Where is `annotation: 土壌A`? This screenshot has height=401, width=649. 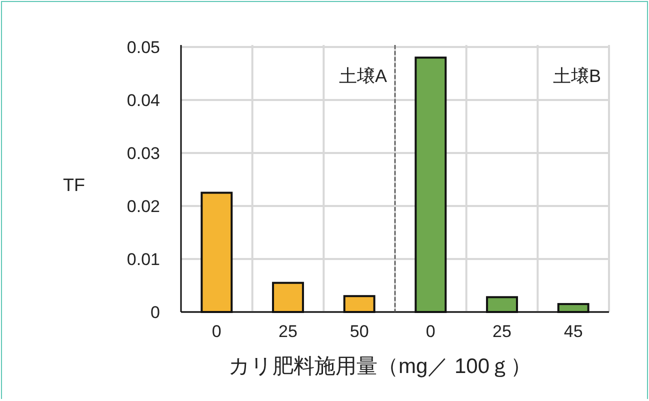
annotation: 土壌A is located at coordinates (362, 76).